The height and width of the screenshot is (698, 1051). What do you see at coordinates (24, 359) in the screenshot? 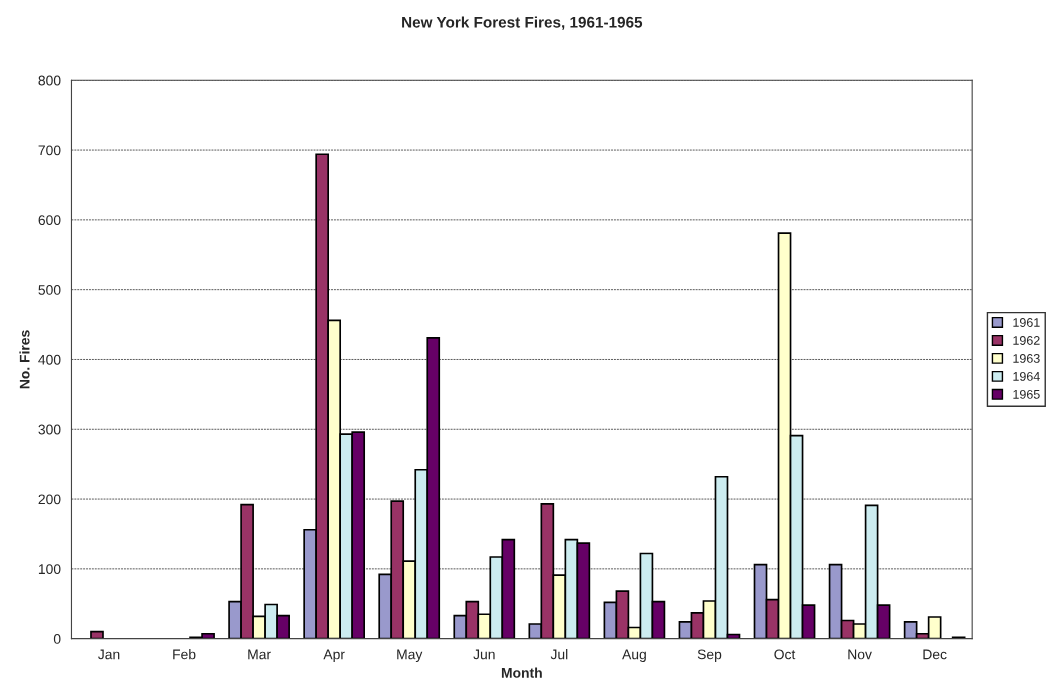
I see `y-axis-title: No. Fires` at bounding box center [24, 359].